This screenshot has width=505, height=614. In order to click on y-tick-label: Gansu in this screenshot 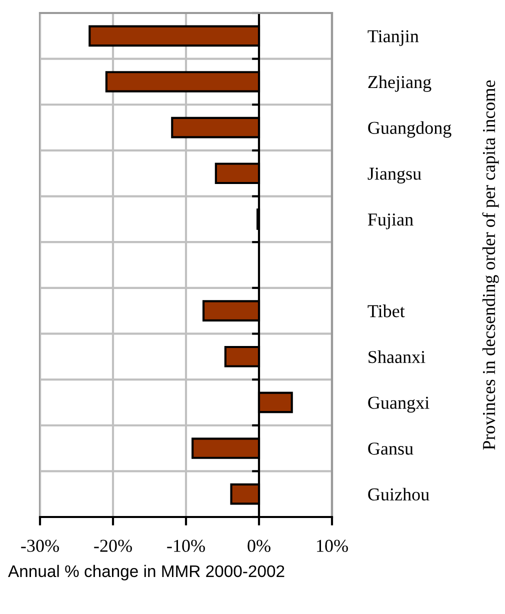, I will do `click(391, 448)`.